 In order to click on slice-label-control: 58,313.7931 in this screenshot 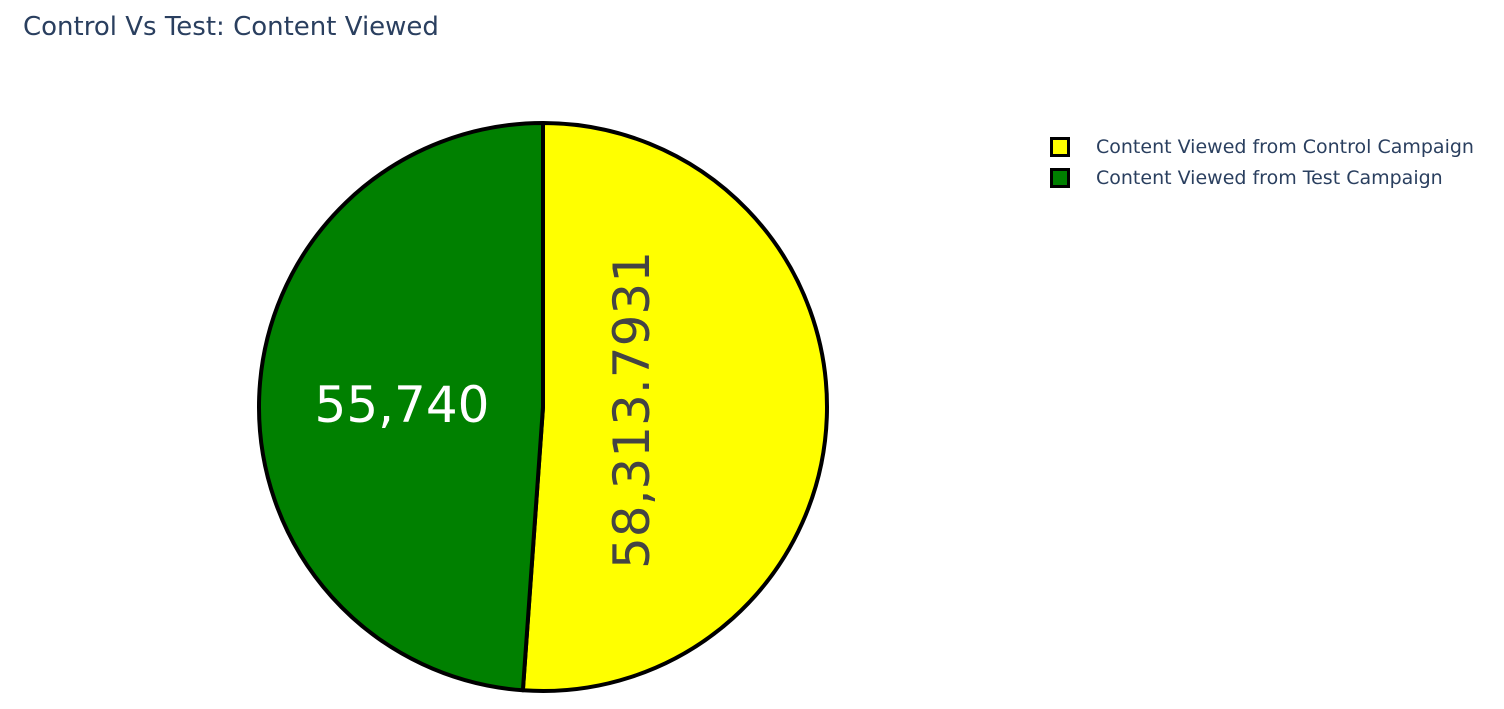, I will do `click(632, 410)`.